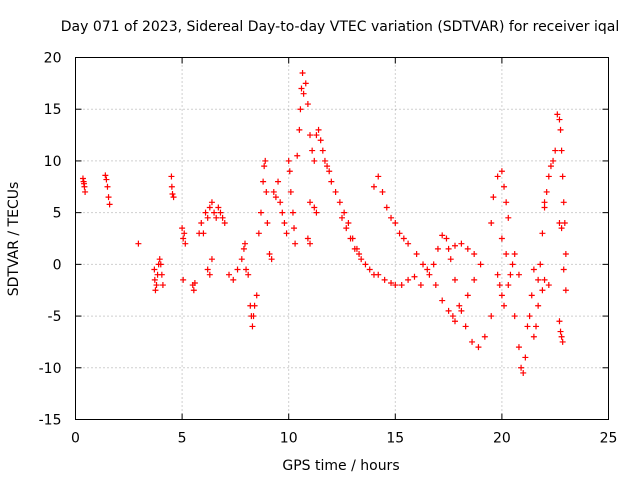 The height and width of the screenshot is (480, 640). What do you see at coordinates (14, 239) in the screenshot?
I see `y-axis-label: SDTVAR / TECUs` at bounding box center [14, 239].